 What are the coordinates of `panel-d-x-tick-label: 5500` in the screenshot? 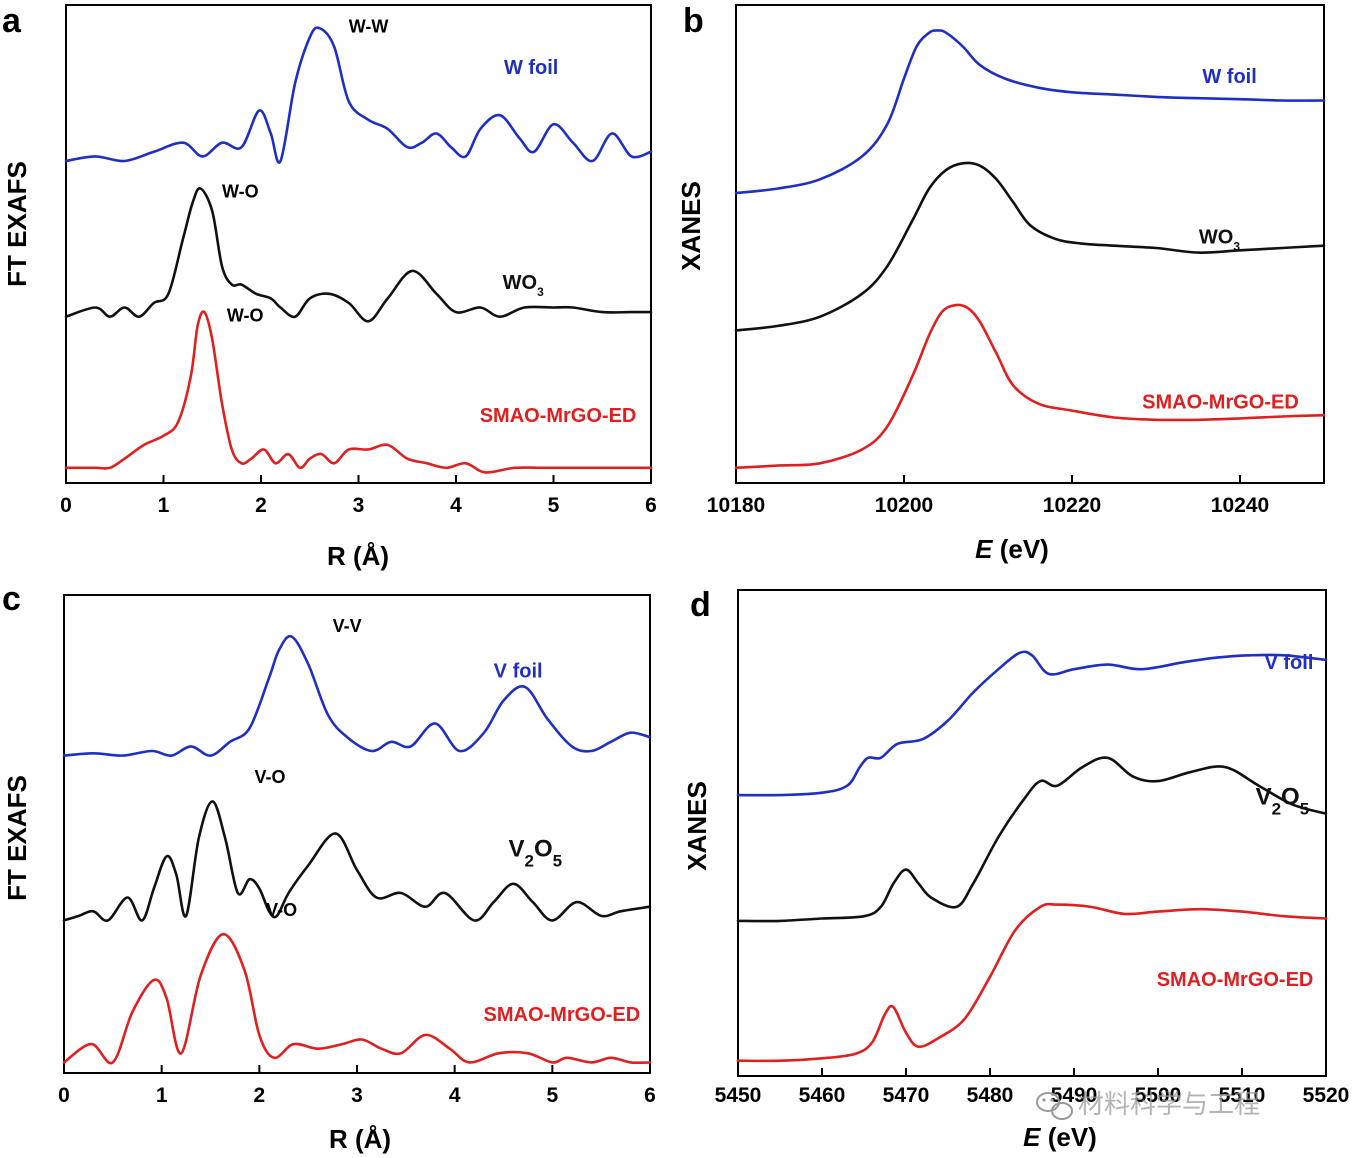 It's located at (1158, 1095).